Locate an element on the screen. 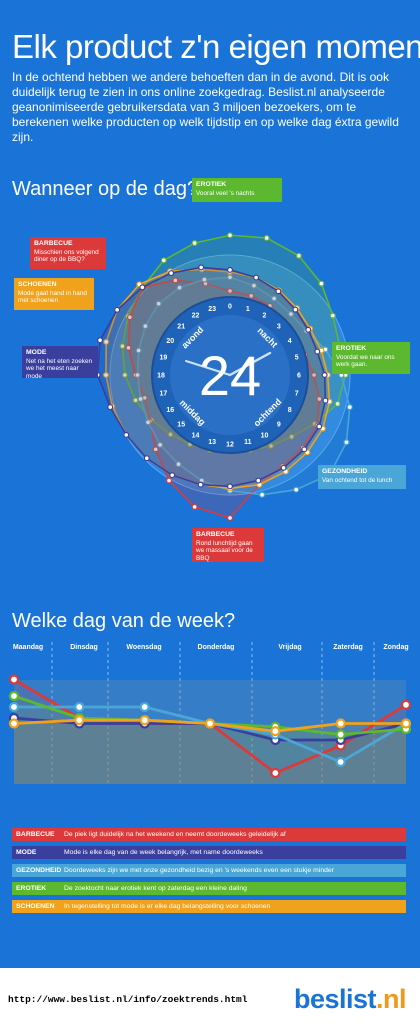  hour-label: 18 is located at coordinates (161, 376).